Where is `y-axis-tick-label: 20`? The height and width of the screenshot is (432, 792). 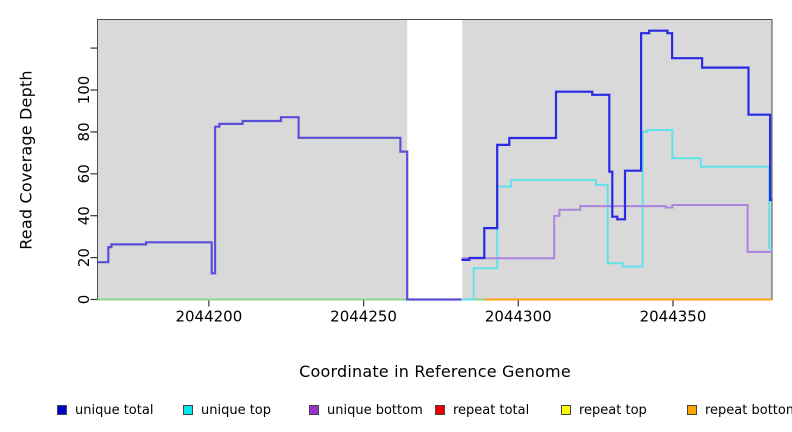
y-axis-tick-label: 20 is located at coordinates (84, 257).